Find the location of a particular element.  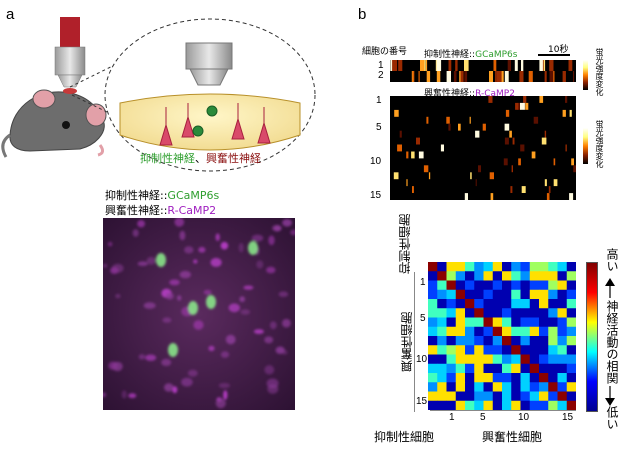

colorbar-title: 神経活動の相関 is located at coordinates (612, 342).